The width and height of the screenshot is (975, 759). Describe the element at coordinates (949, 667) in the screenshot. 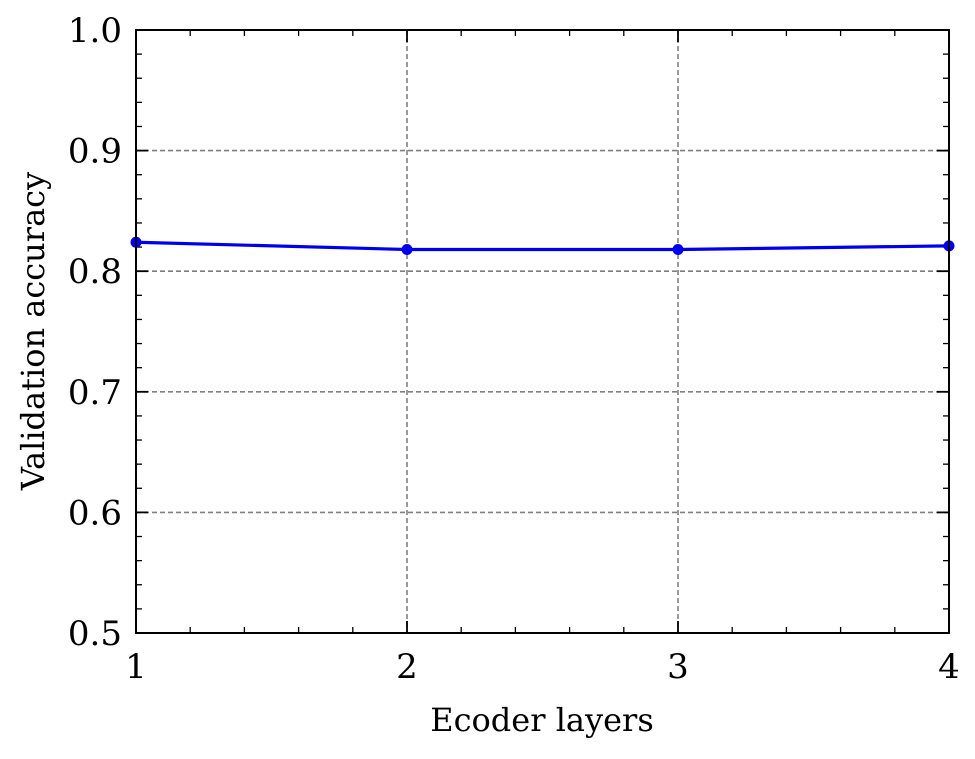

I see `x-tick-label: 4` at that location.